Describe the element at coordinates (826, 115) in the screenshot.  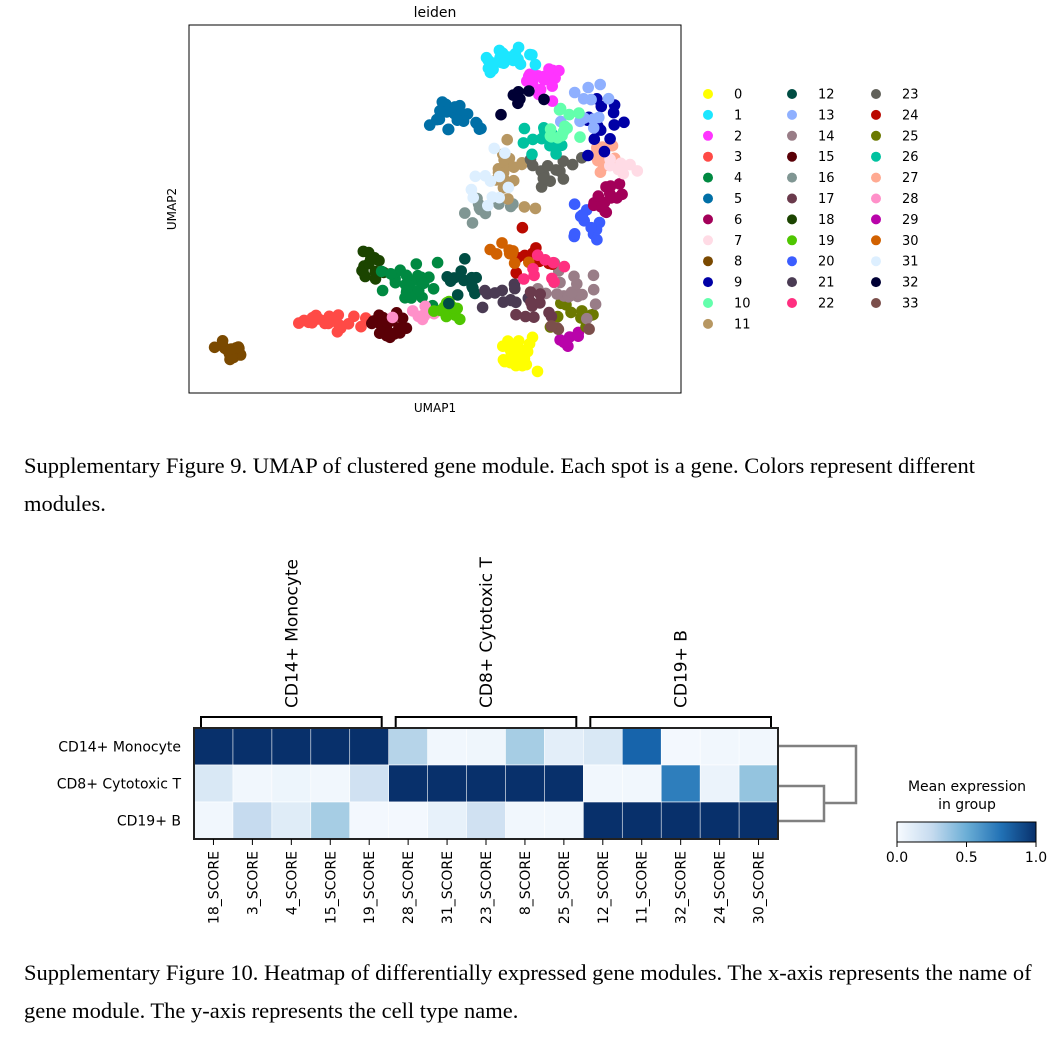
I see `legend-label: 13` at that location.